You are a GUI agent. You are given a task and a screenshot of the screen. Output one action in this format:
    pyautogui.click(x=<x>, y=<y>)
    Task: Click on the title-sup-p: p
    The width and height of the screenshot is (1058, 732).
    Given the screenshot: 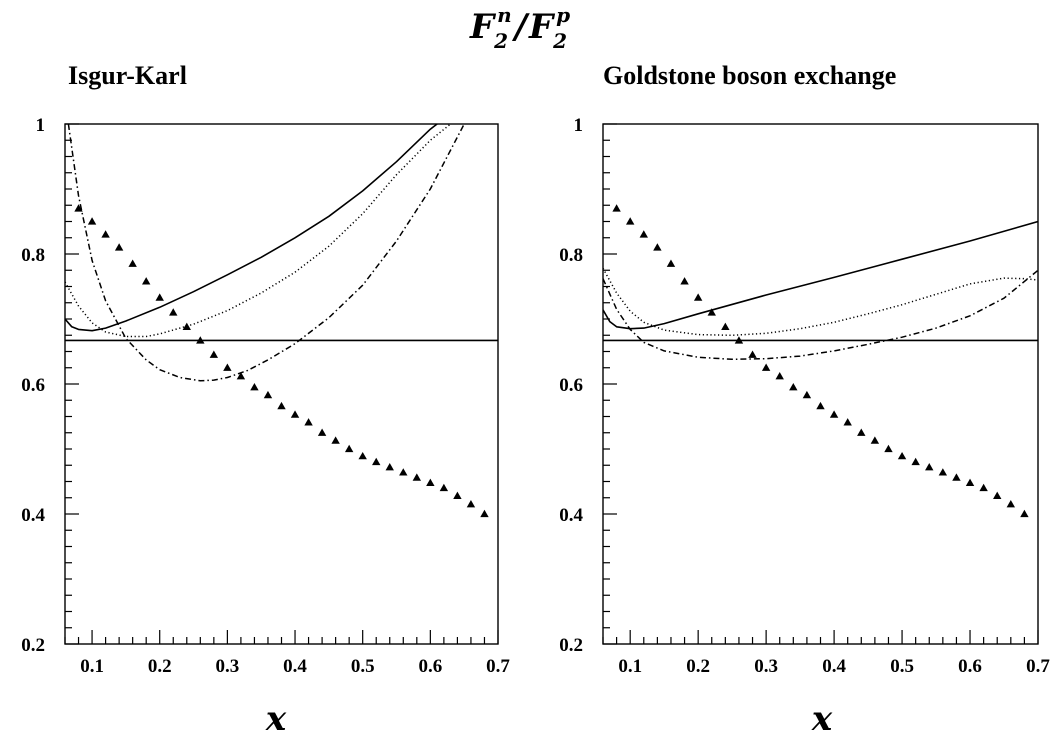 What is the action you would take?
    pyautogui.click(x=563, y=15)
    